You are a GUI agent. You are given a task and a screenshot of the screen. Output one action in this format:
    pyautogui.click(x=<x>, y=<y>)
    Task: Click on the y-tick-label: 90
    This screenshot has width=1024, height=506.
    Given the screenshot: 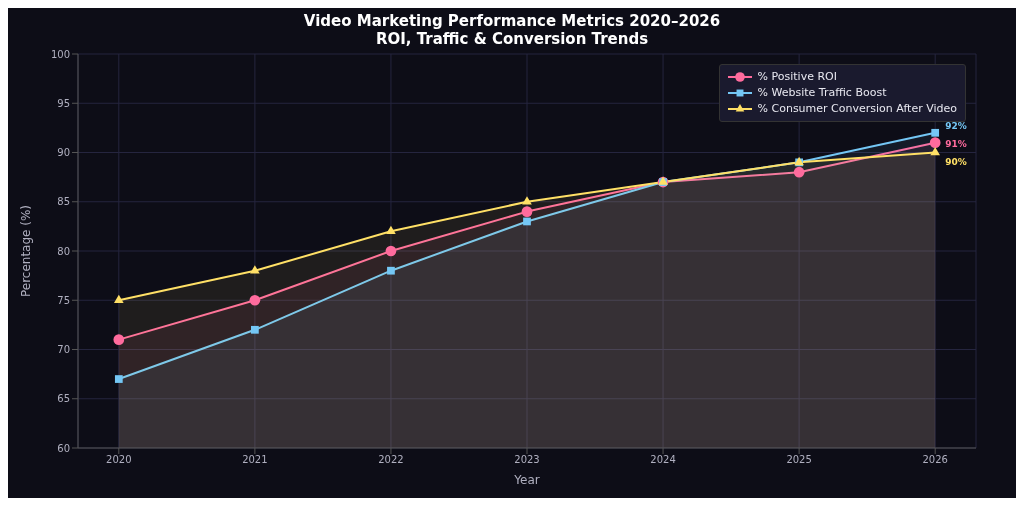 What is the action you would take?
    pyautogui.click(x=63, y=153)
    